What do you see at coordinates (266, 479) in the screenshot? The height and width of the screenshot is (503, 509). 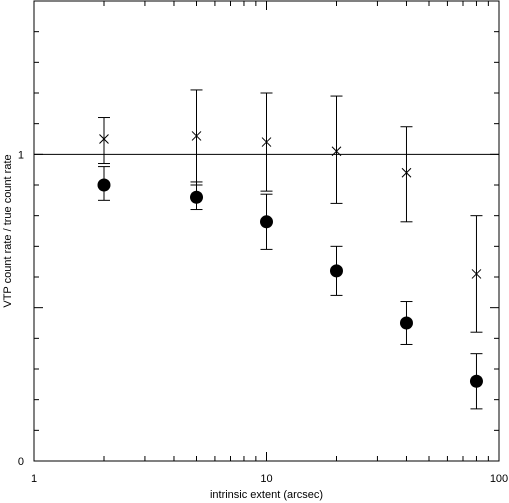 I see `x-tick-label: 10` at bounding box center [266, 479].